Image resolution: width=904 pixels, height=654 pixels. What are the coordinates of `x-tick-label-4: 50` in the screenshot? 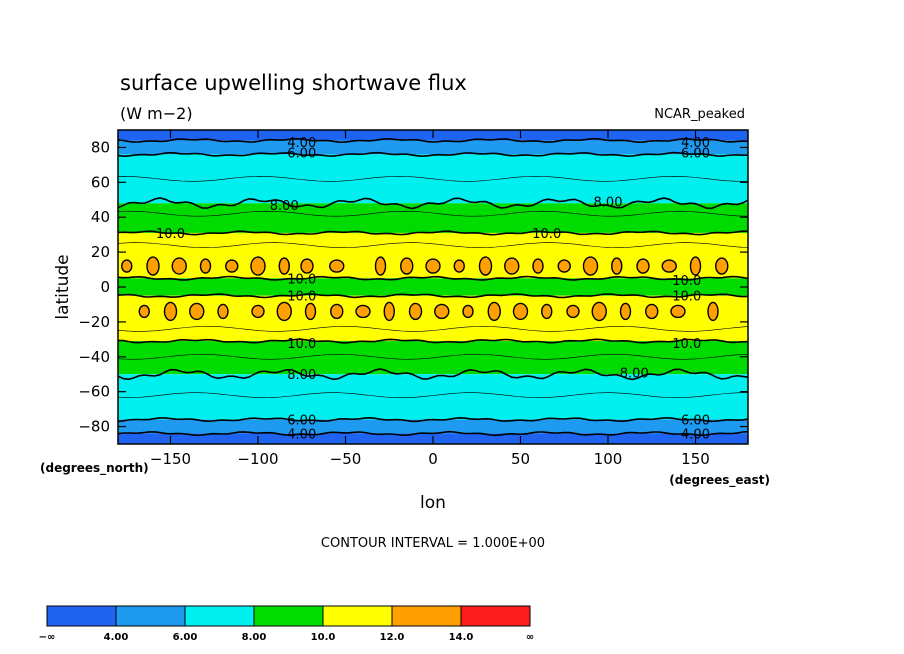 It's located at (520, 459).